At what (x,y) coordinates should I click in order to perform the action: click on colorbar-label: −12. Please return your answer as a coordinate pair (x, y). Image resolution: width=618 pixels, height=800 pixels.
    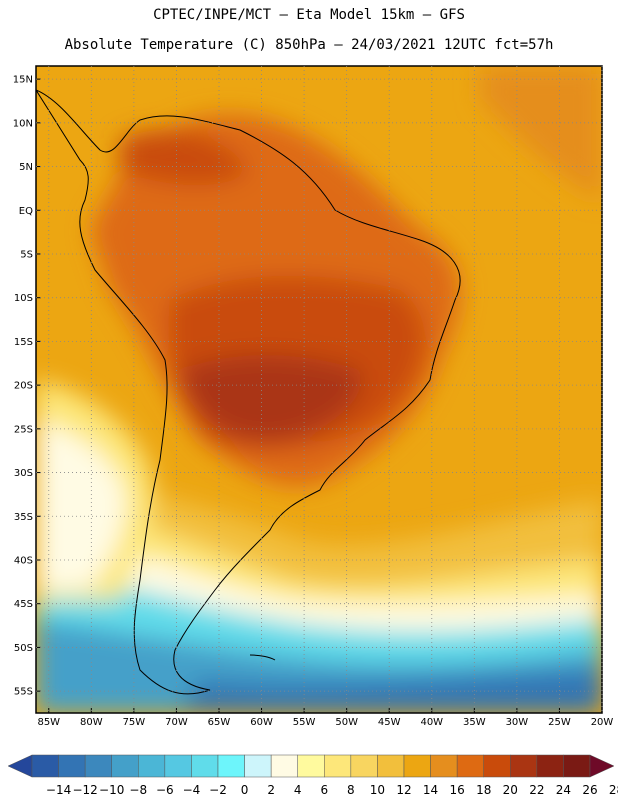
    Looking at the image, I should click on (84, 790).